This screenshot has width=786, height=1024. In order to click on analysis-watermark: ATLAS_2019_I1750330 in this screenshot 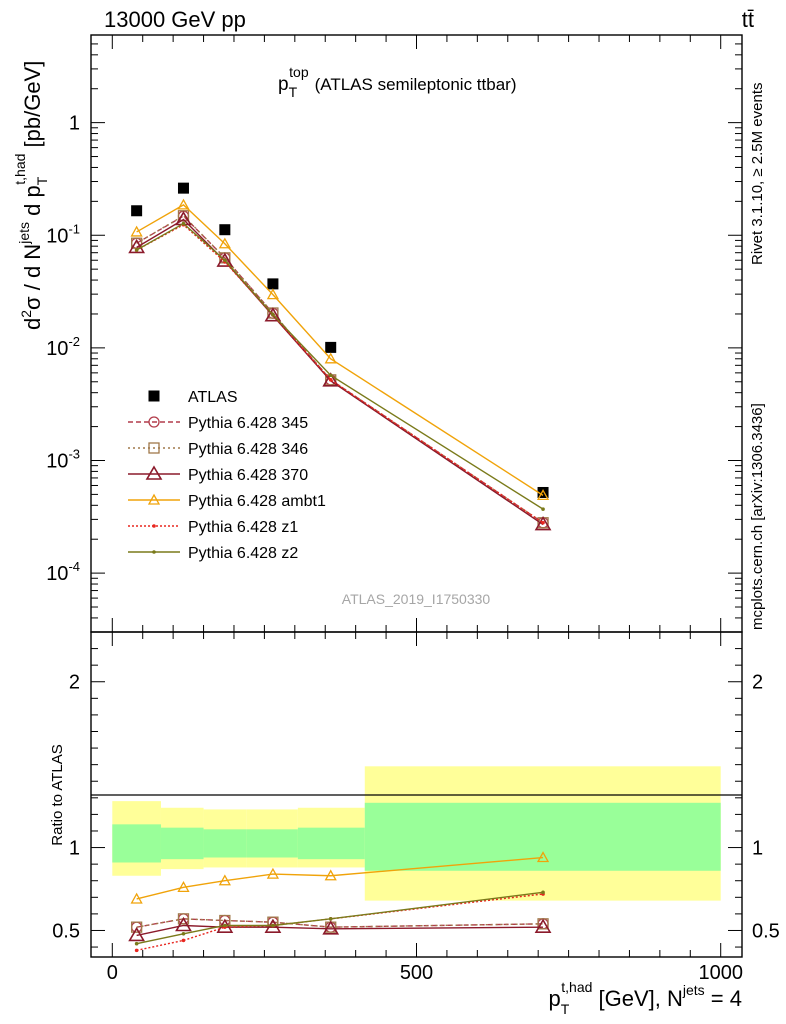, I will do `click(416, 599)`.